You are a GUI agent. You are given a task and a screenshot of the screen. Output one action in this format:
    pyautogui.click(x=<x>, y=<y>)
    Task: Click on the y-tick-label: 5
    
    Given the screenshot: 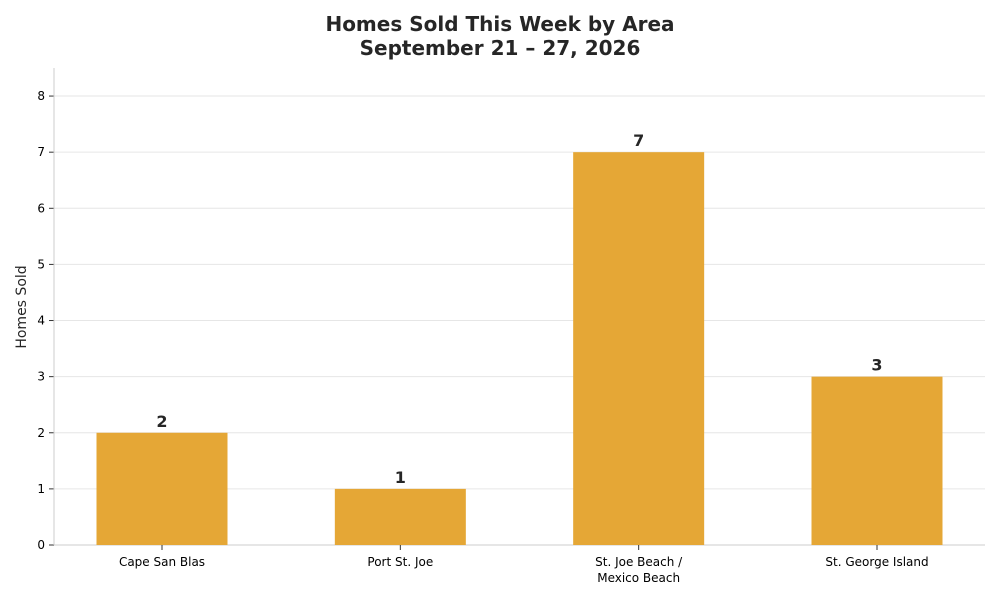 What is the action you would take?
    pyautogui.click(x=41, y=264)
    